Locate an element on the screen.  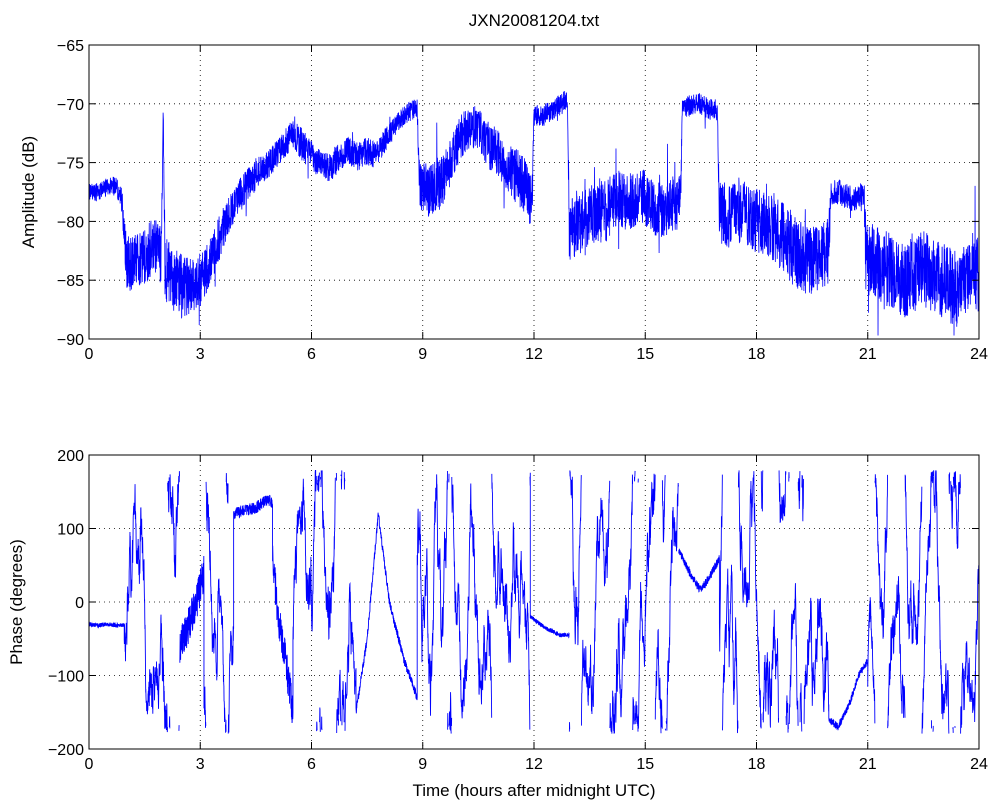
amplitude-y-axis-label: Amplitude (dB) is located at coordinates (28, 192).